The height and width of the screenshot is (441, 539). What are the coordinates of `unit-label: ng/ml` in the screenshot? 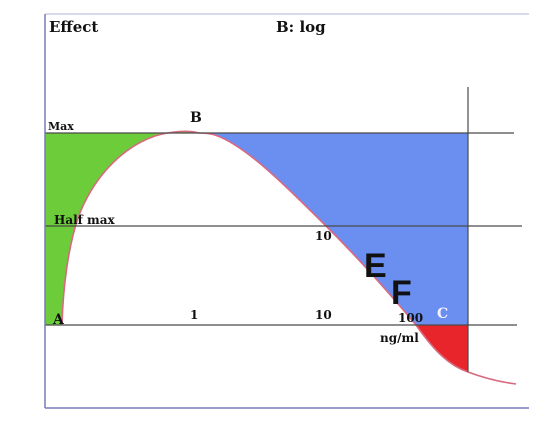 It's located at (399, 338).